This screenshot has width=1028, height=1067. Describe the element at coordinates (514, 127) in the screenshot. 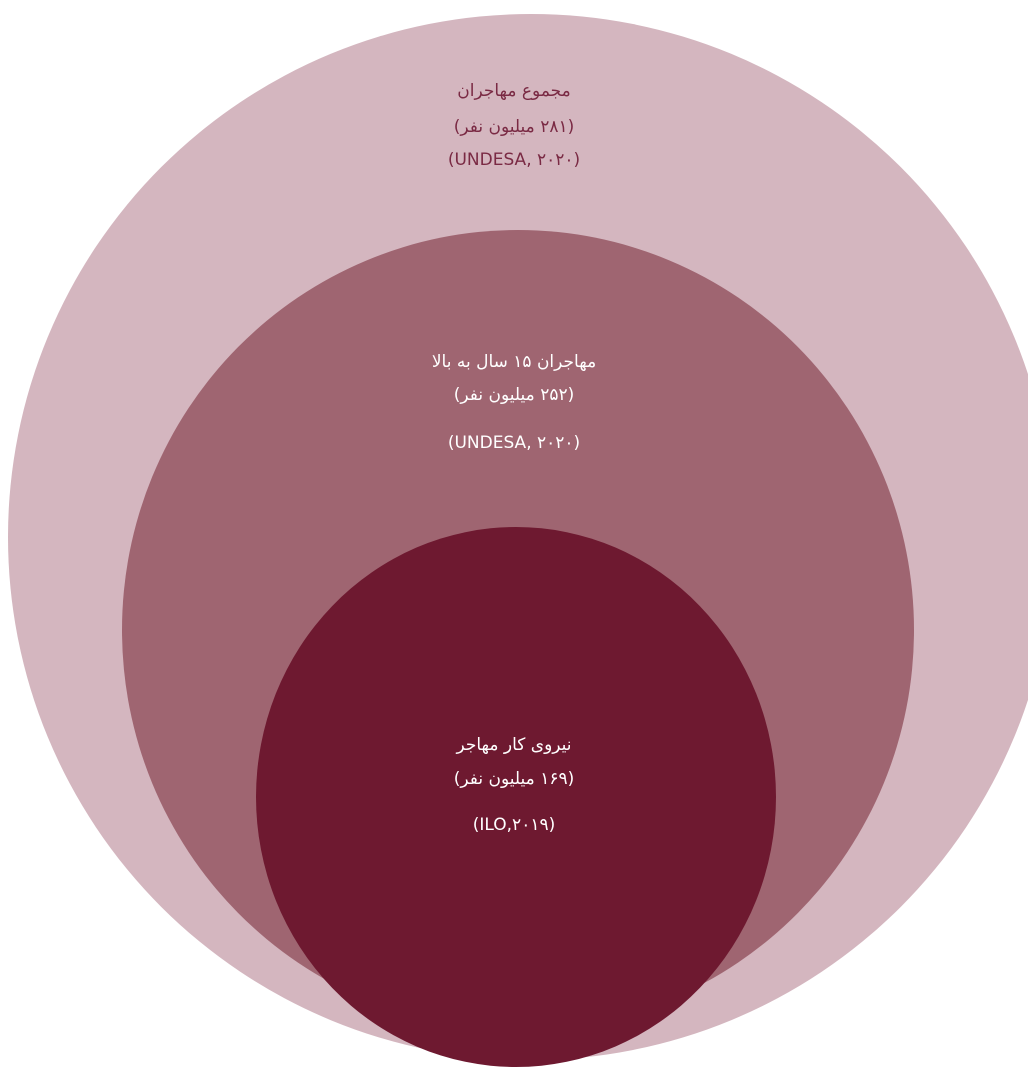

I see `total-migrants-count: (۲۸۱ میلیون نفر)` at that location.